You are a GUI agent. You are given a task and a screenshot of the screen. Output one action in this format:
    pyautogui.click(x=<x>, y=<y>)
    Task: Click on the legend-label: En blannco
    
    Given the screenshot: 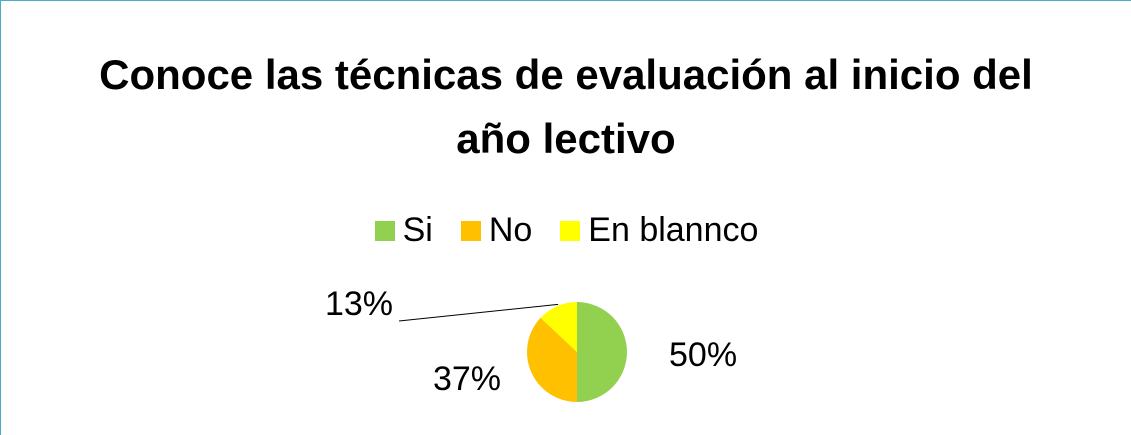 What is the action you would take?
    pyautogui.click(x=673, y=230)
    